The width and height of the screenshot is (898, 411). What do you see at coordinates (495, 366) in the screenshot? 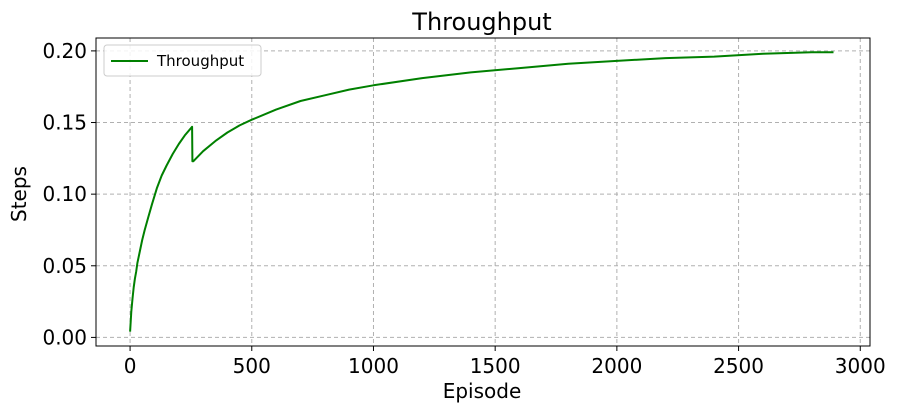
I see `x-tick-label: 1500` at bounding box center [495, 366].